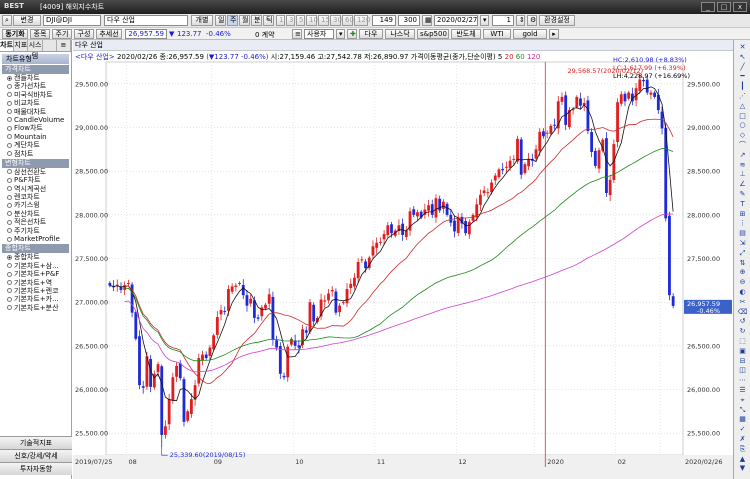 The image size is (750, 479). I want to click on drawing-tool-icon: ⌒, so click(742, 145).